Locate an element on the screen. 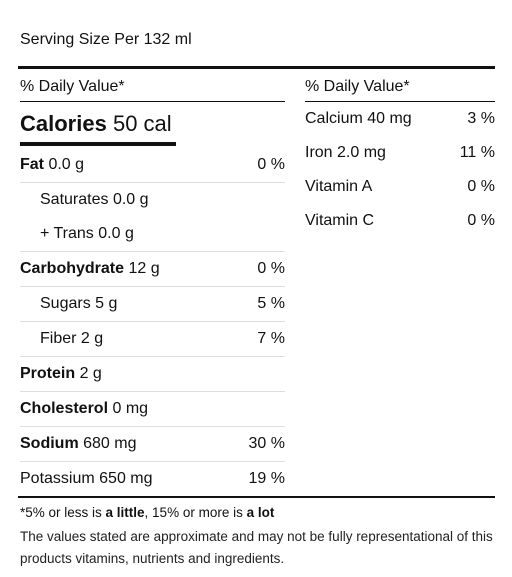 Image resolution: width=512 pixels, height=577 pixels. nutrient-row-sugars: Sugars 5 g 5 % is located at coordinates (152, 304).